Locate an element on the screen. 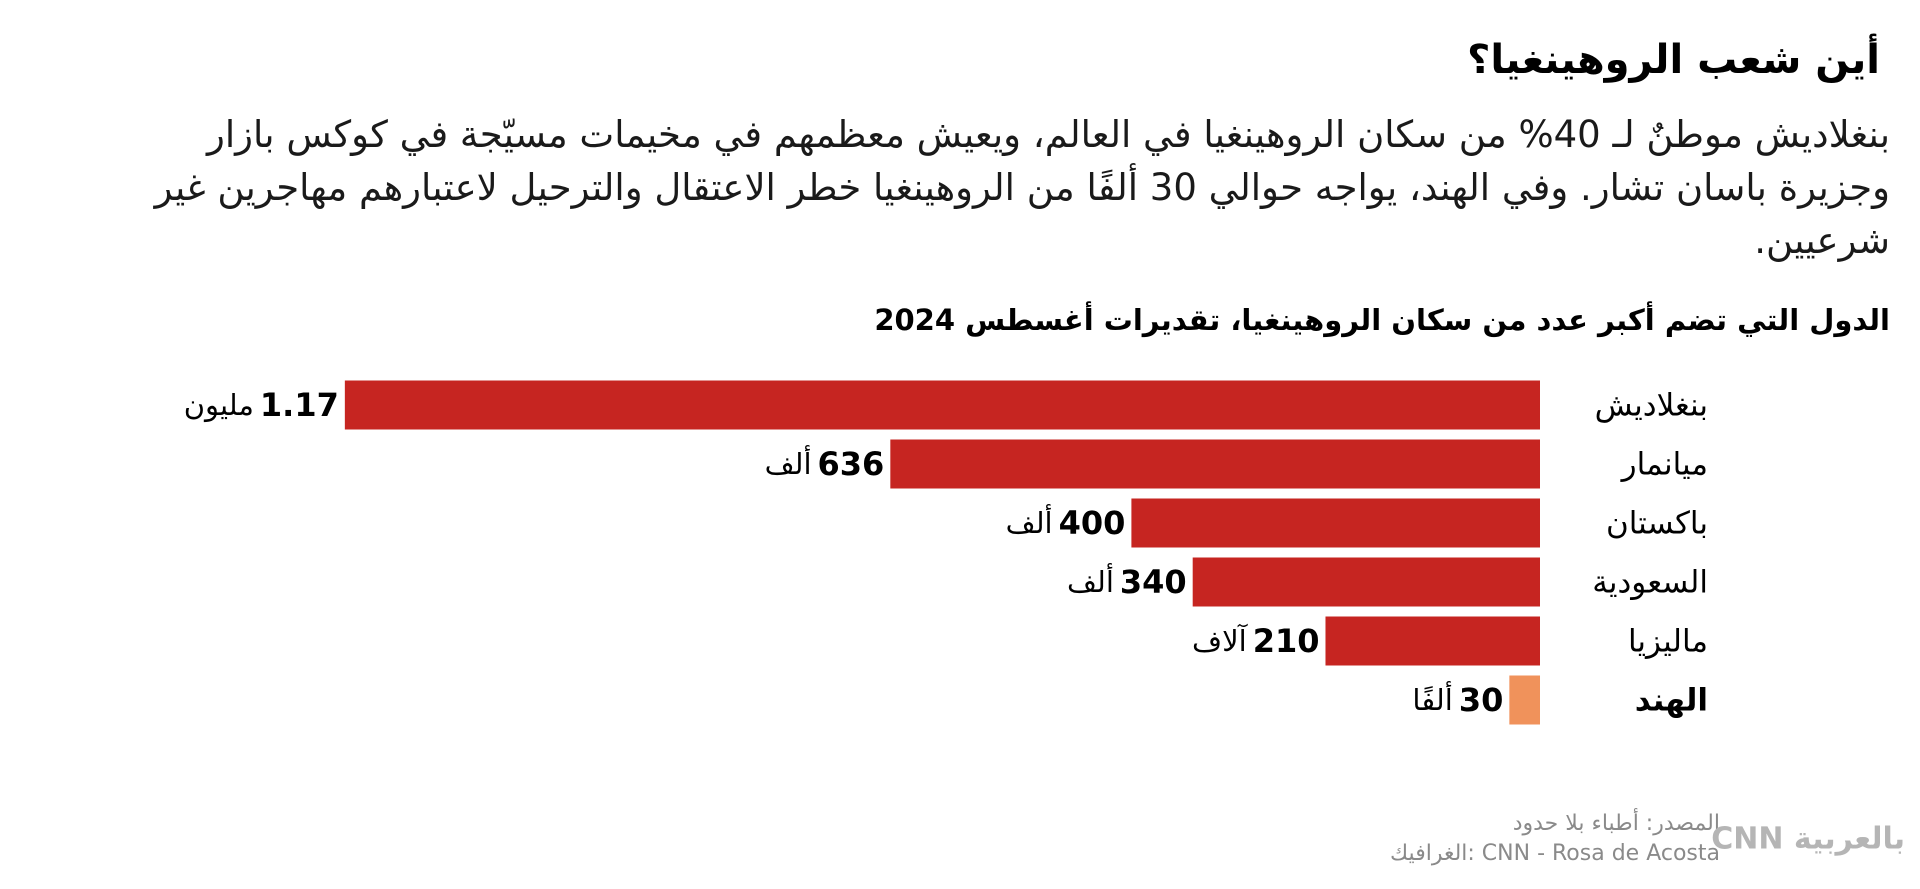 This screenshot has height=889, width=1920. category-label: الهند is located at coordinates (1671, 701).